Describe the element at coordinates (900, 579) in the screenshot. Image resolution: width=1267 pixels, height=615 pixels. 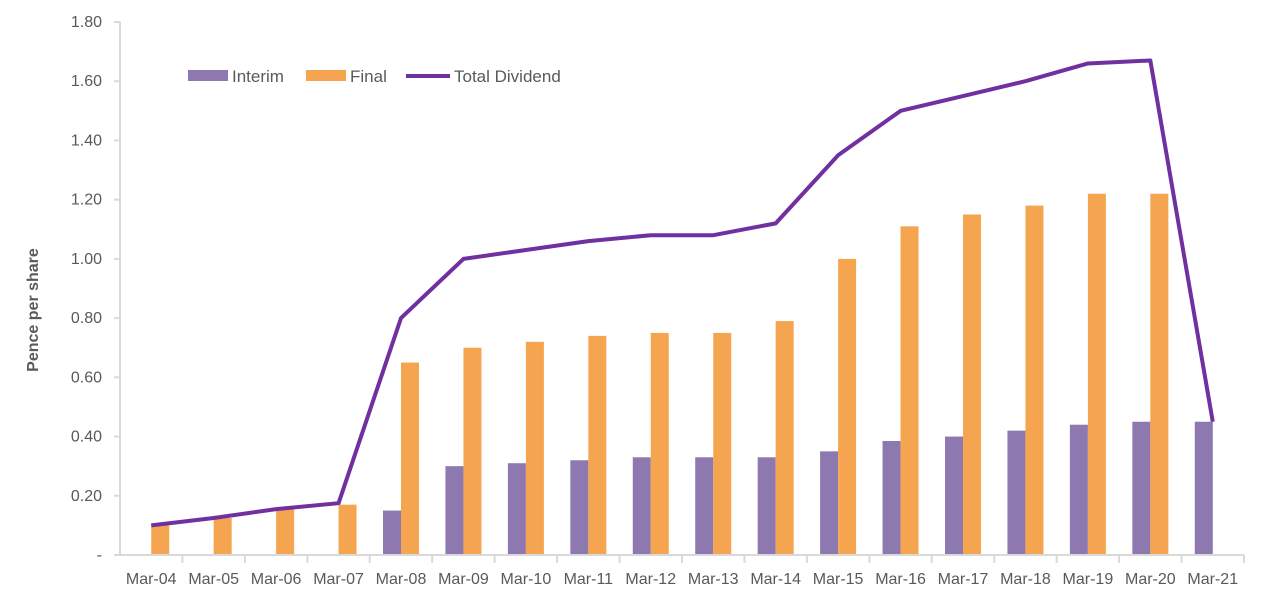
I see `x-tick-label: Mar-16` at that location.